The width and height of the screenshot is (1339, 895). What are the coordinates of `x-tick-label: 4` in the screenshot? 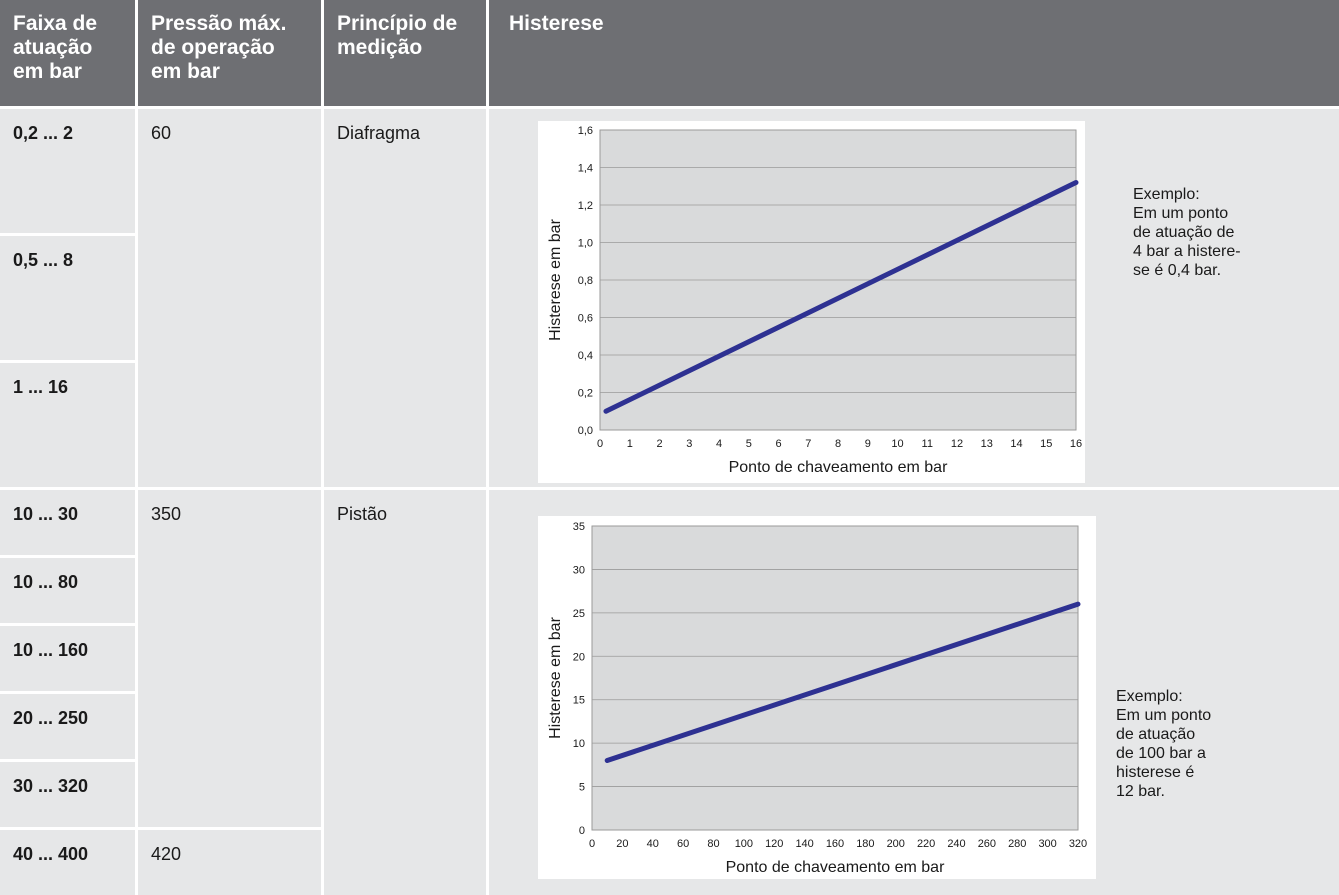 It's located at (719, 444).